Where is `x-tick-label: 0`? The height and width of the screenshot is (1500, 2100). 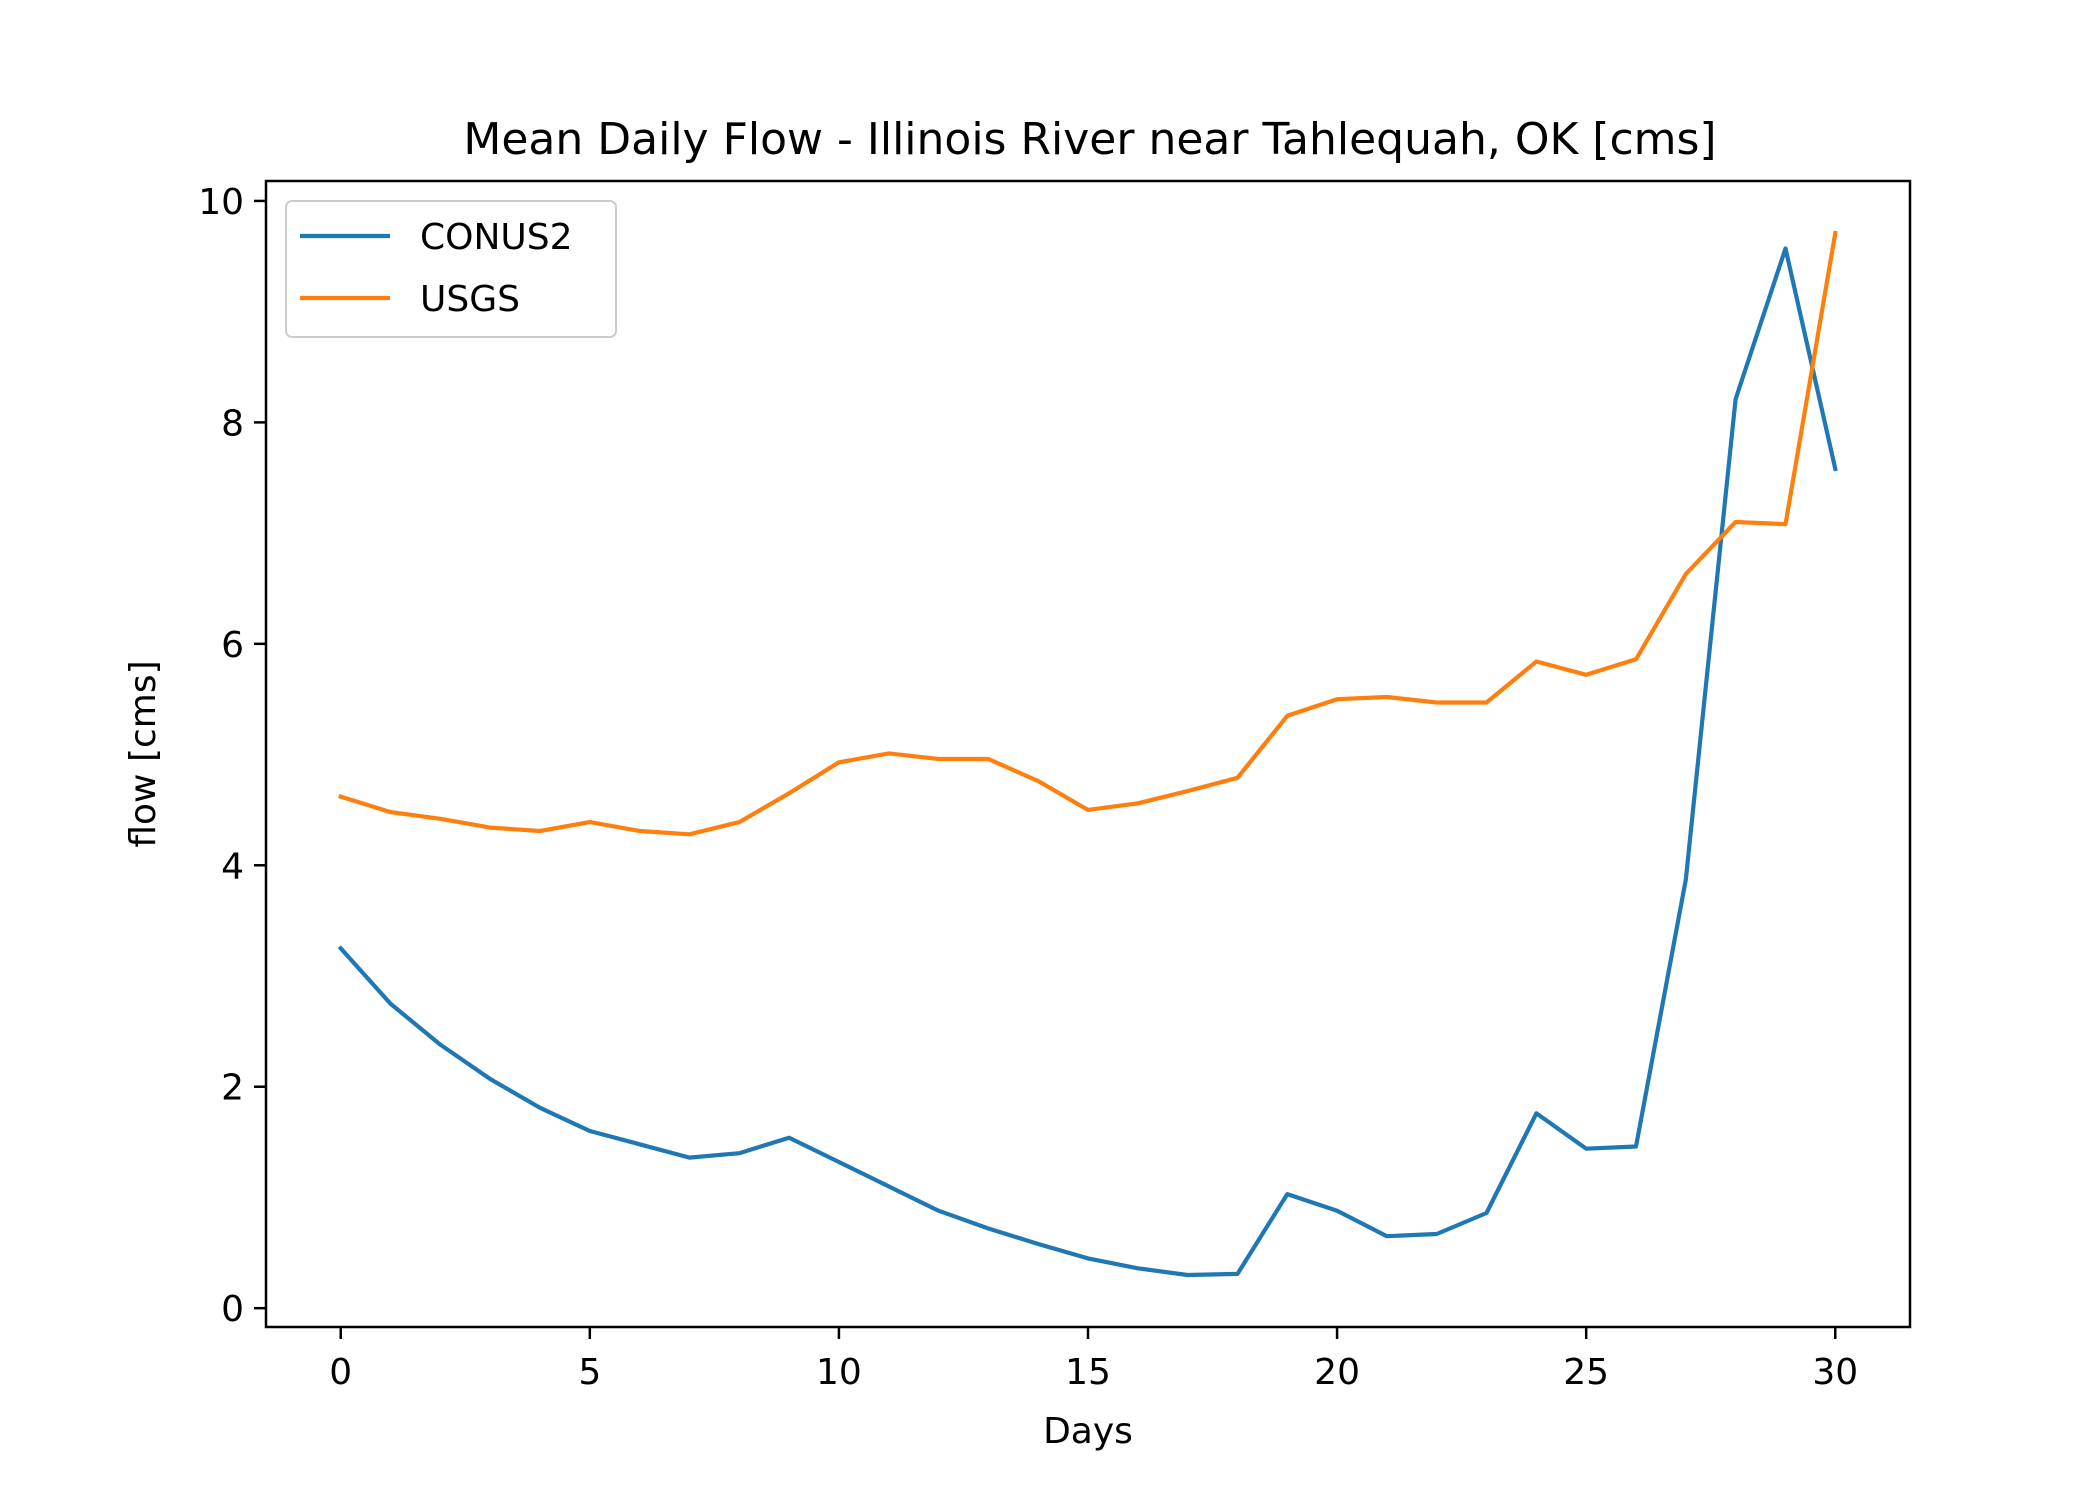
x-tick-label: 0 is located at coordinates (340, 1372).